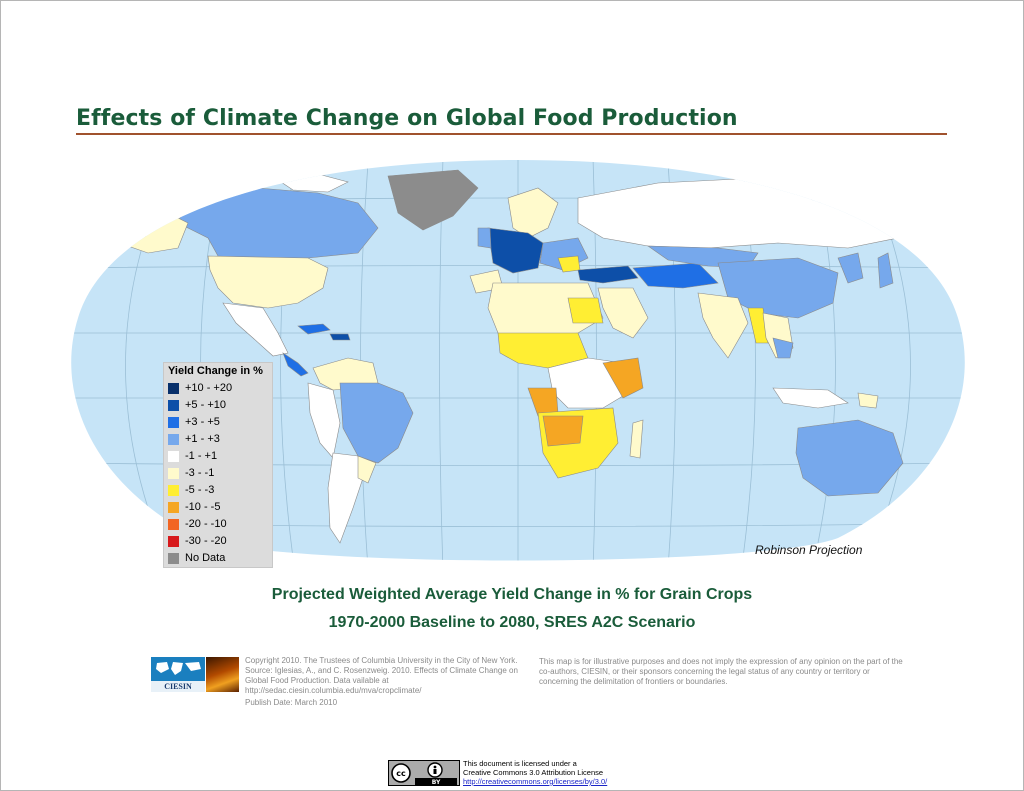  Describe the element at coordinates (520, 763) in the screenshot. I see `license-line1: This document is licensed under a` at that location.